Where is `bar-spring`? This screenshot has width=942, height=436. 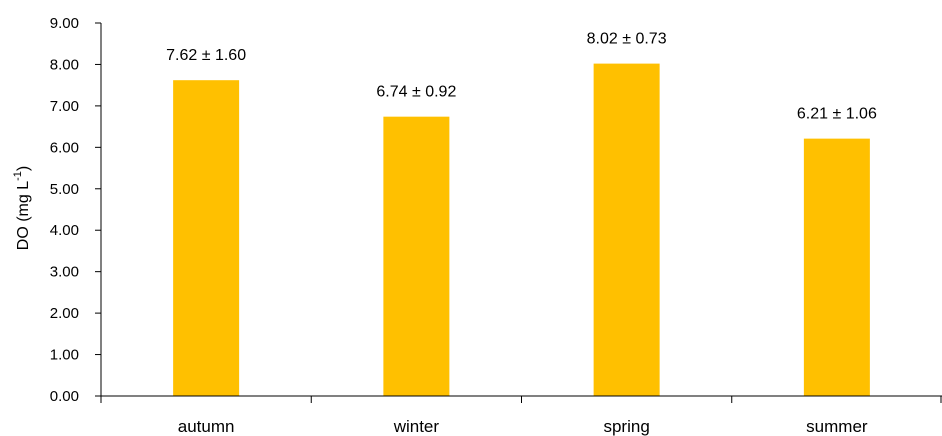 bar-spring is located at coordinates (626, 230).